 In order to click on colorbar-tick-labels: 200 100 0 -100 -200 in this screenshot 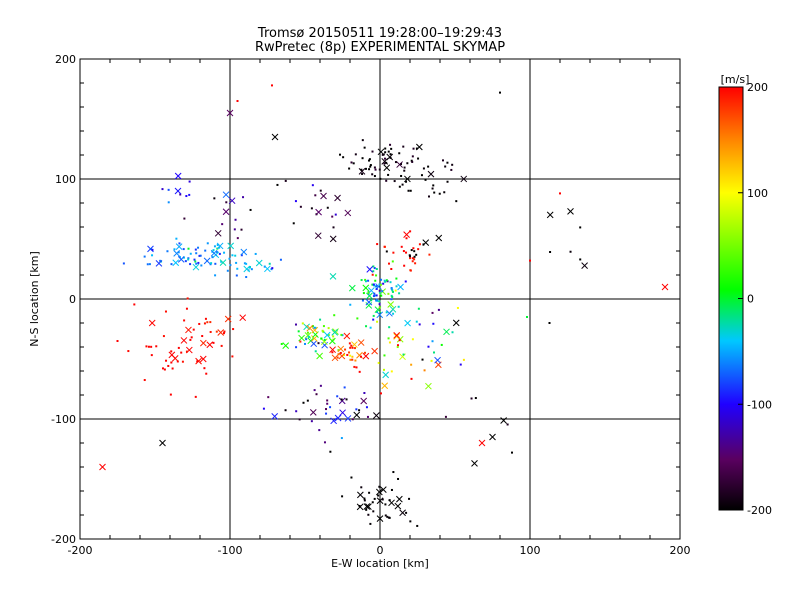, I will do `click(755, 299)`.